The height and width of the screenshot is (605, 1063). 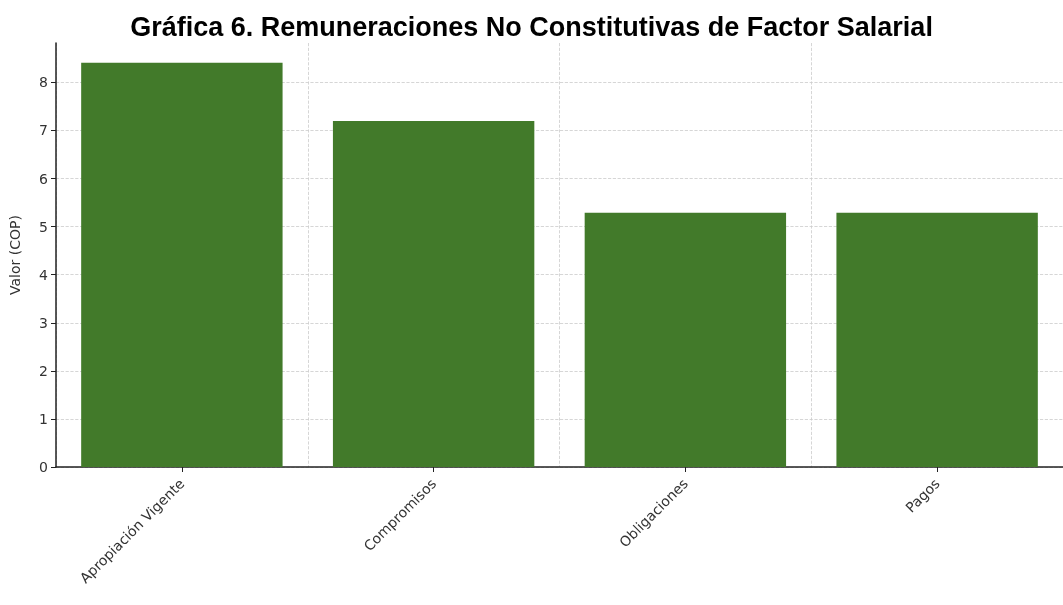 I want to click on y-tick-label: 1, so click(x=43, y=418).